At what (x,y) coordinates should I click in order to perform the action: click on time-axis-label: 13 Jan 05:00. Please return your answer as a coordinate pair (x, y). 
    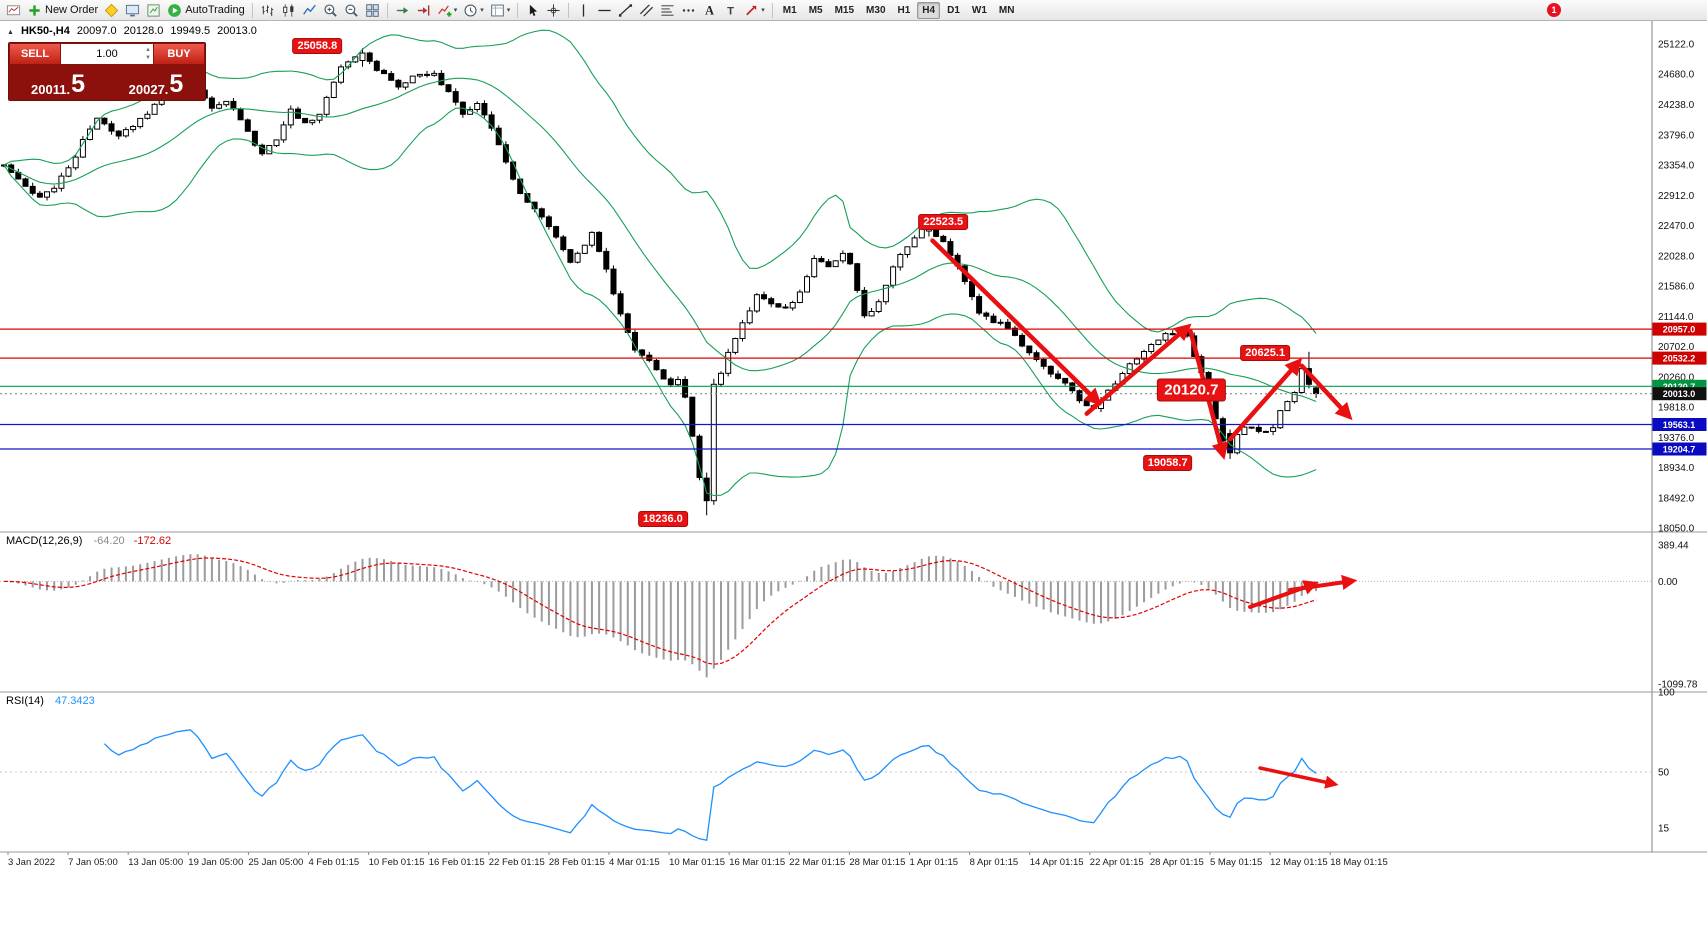
    Looking at the image, I should click on (155, 862).